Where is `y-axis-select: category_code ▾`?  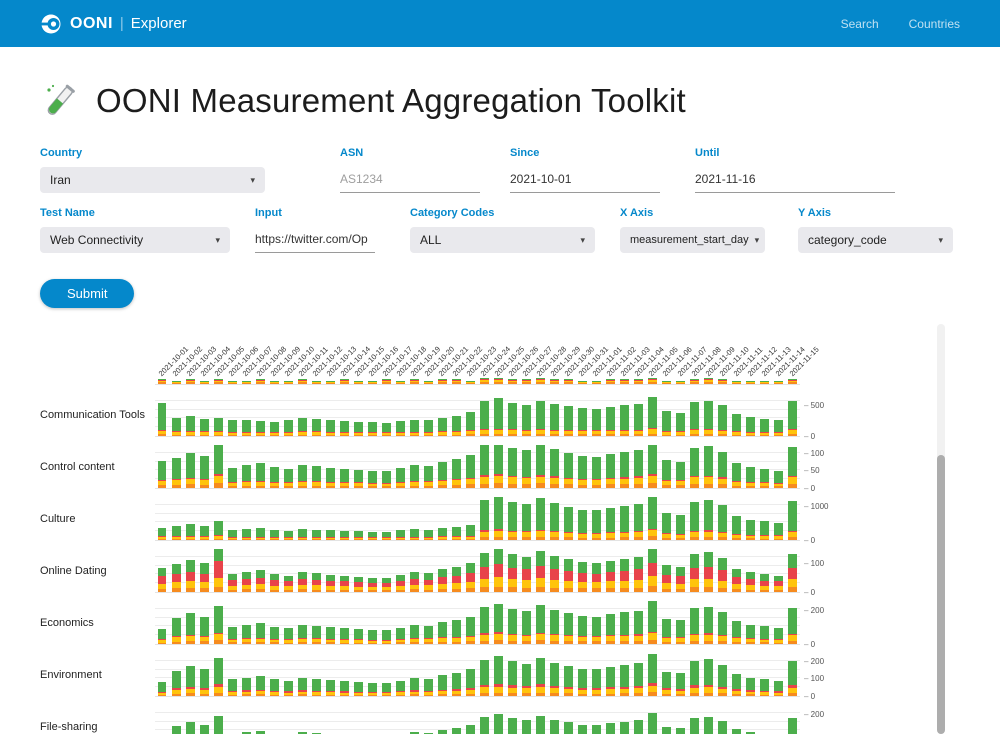
y-axis-select: category_code ▾ is located at coordinates (875, 240).